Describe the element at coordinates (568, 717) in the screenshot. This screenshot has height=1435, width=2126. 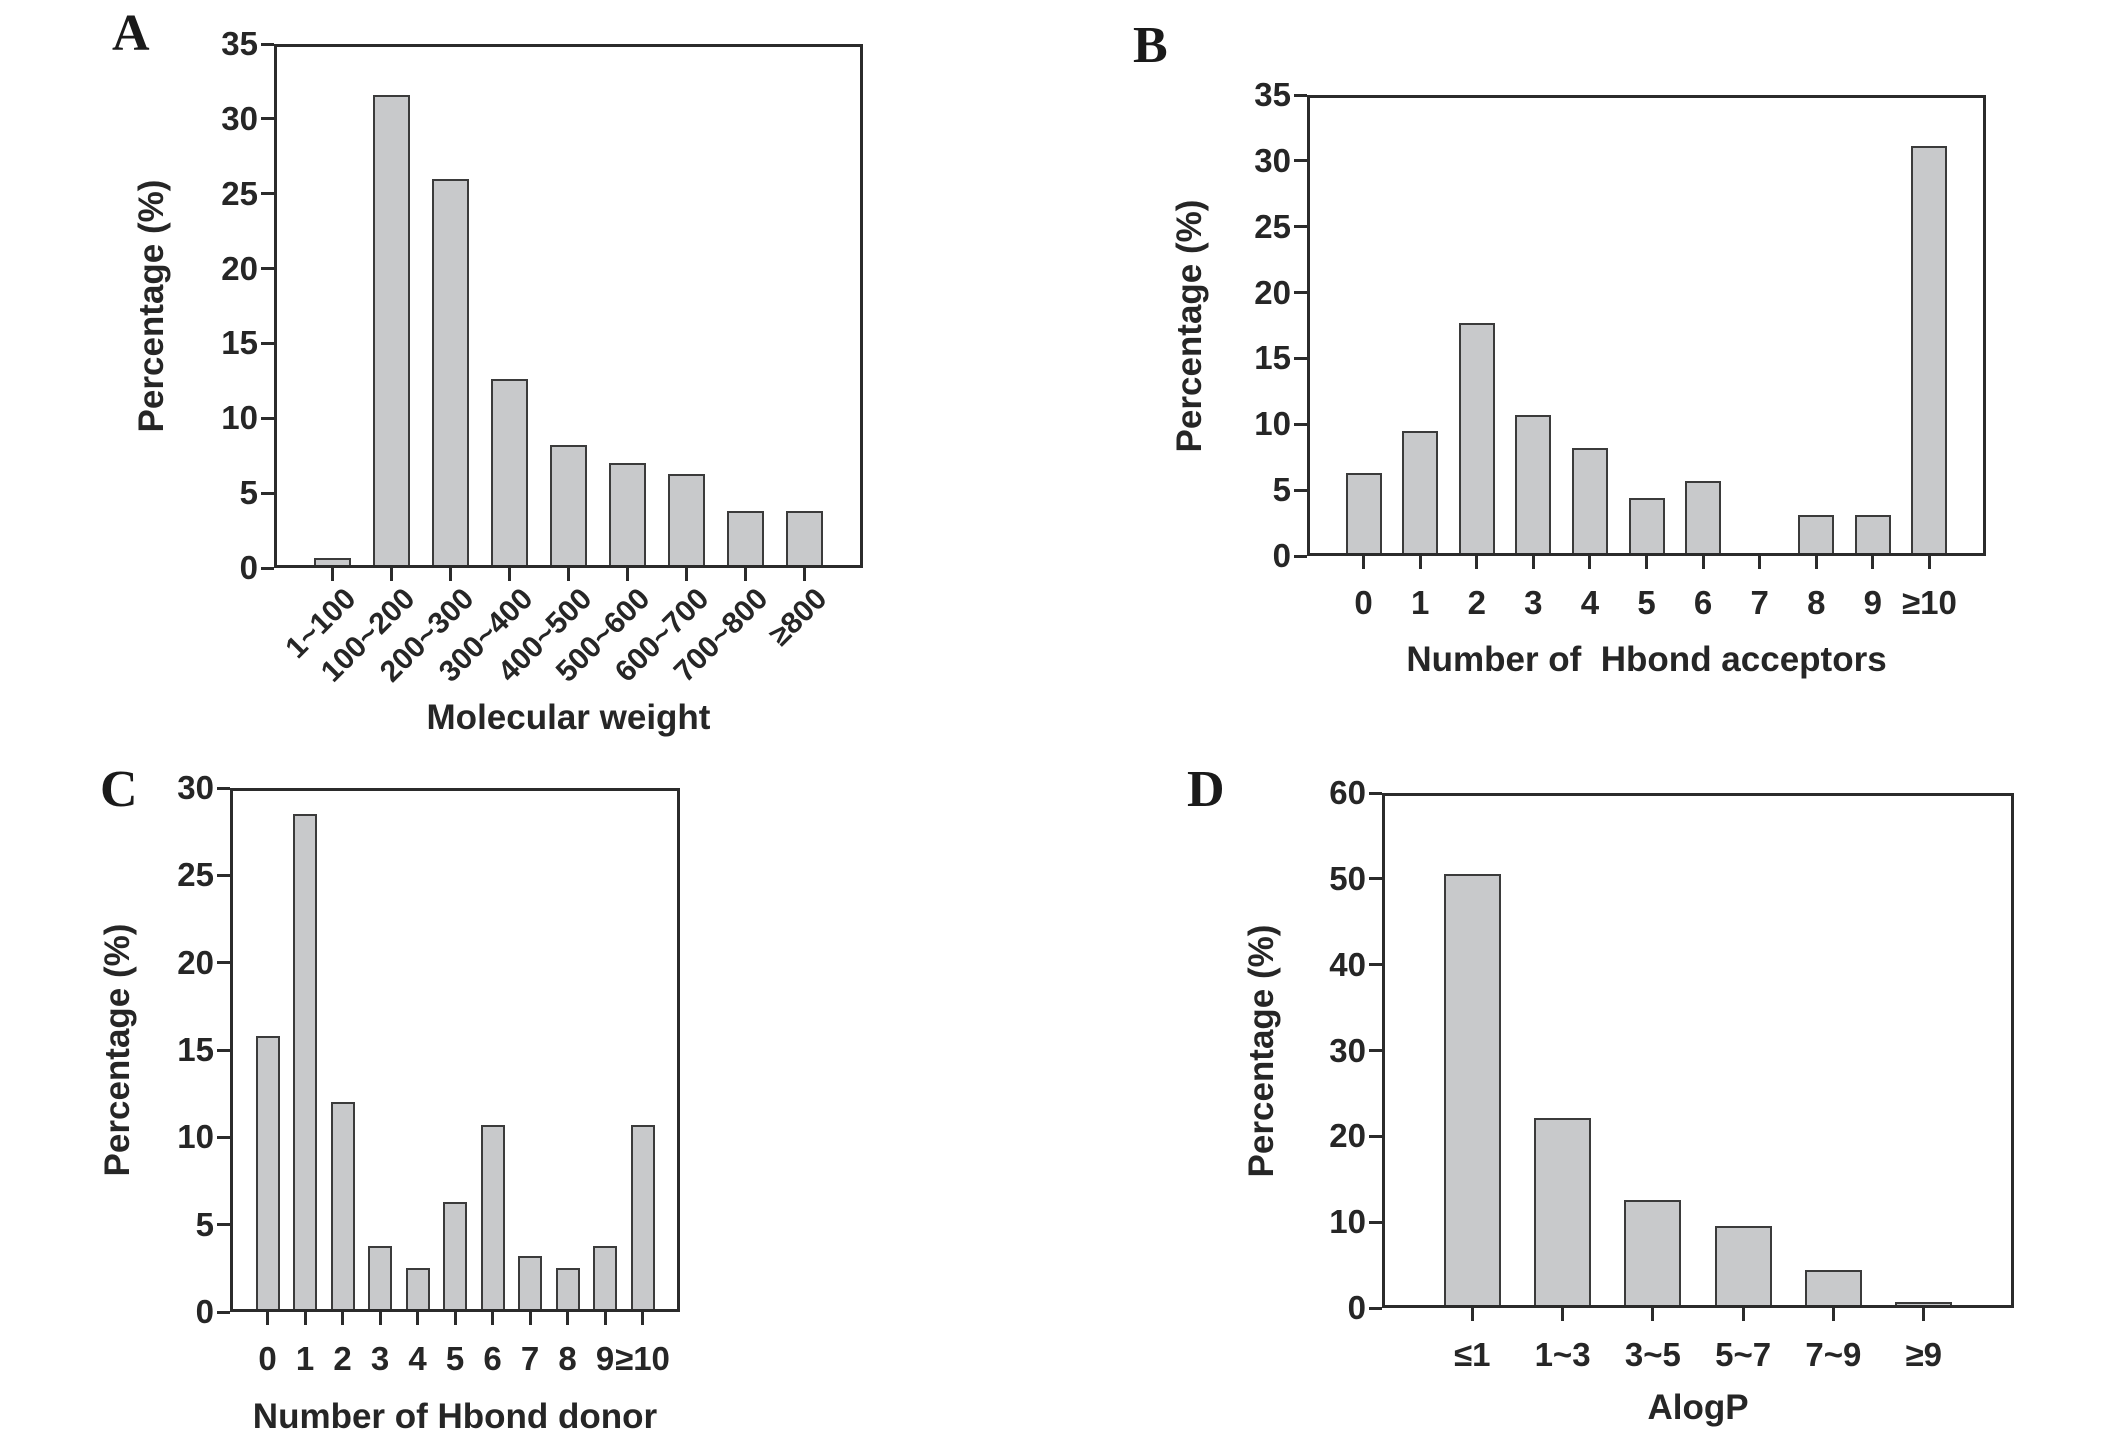
I see `x-axis-title: Molecular weight` at that location.